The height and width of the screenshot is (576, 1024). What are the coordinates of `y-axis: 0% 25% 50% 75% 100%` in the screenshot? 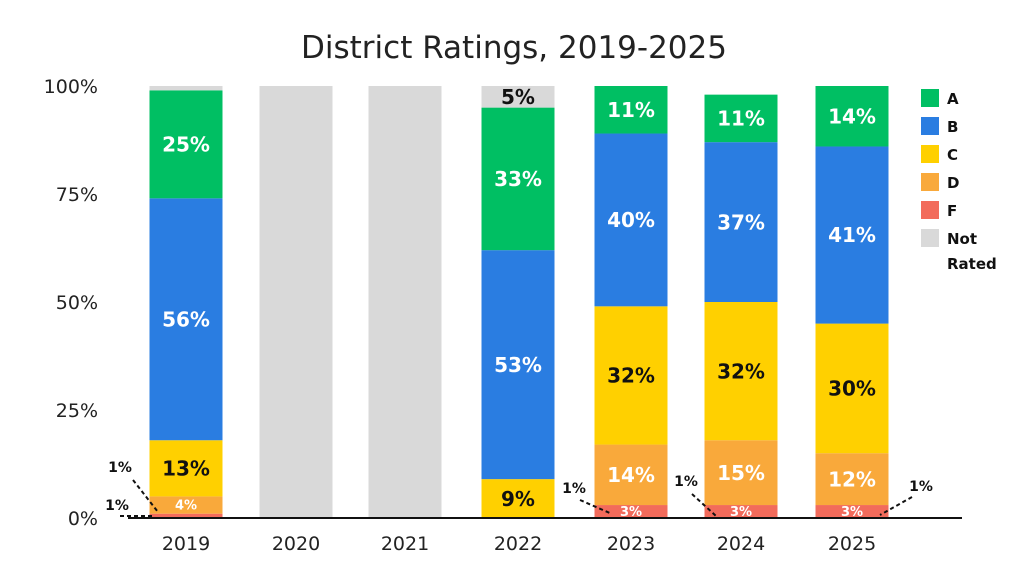 It's located at (71, 303).